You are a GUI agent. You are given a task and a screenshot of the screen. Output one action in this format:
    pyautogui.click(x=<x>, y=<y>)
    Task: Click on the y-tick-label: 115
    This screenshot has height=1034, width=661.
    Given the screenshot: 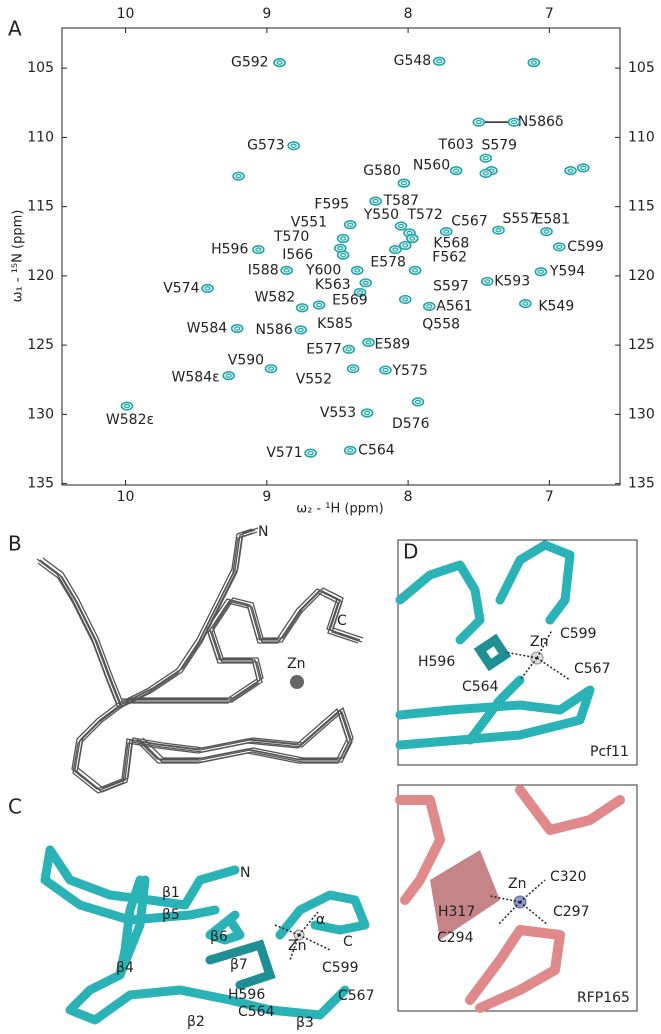 What is the action you would take?
    pyautogui.click(x=641, y=207)
    